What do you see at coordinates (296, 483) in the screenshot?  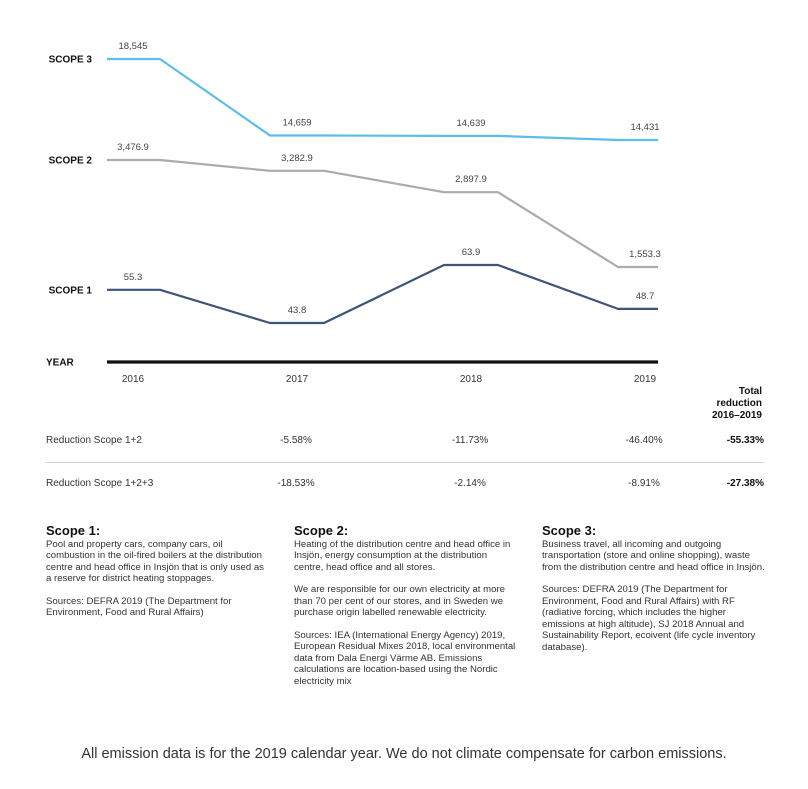 I see `row-value-2017: -18.53%` at bounding box center [296, 483].